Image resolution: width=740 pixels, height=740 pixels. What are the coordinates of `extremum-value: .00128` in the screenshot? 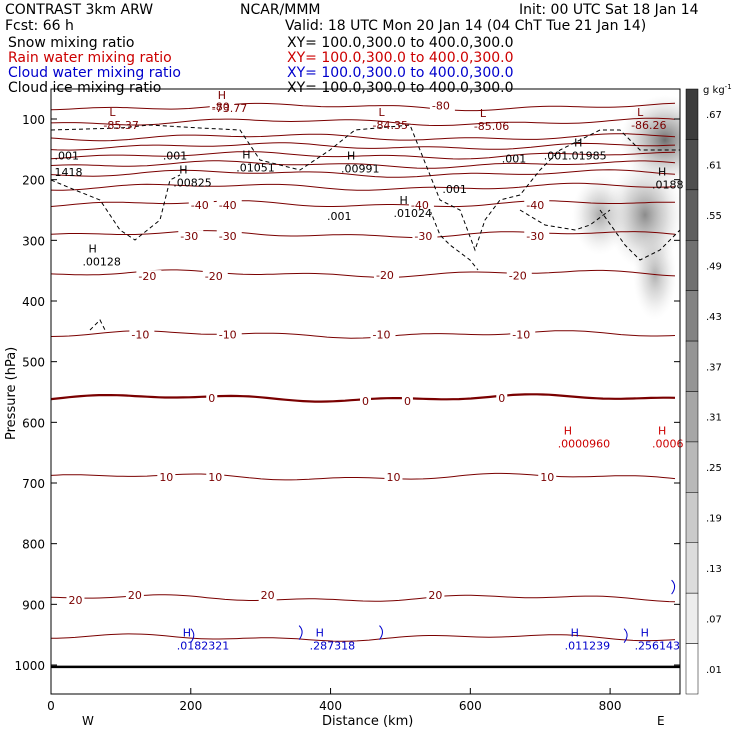 It's located at (101, 262).